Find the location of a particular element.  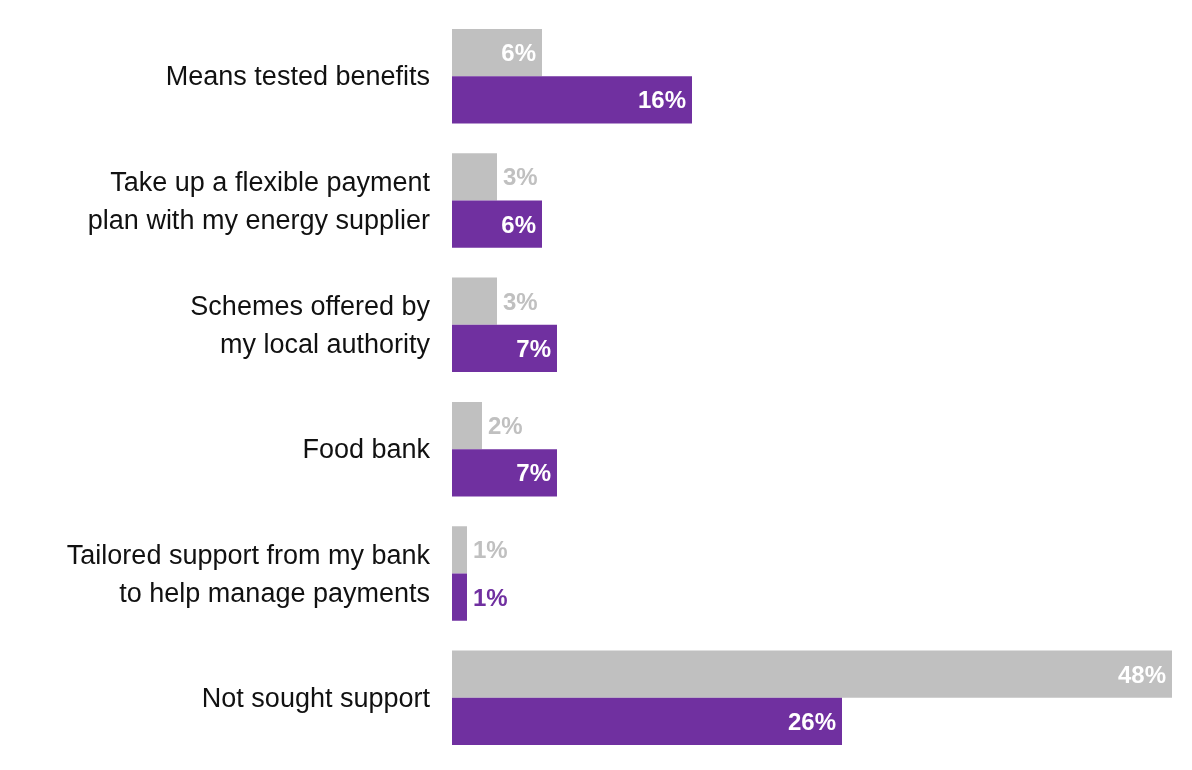

data-label: 16% is located at coordinates (661, 100).